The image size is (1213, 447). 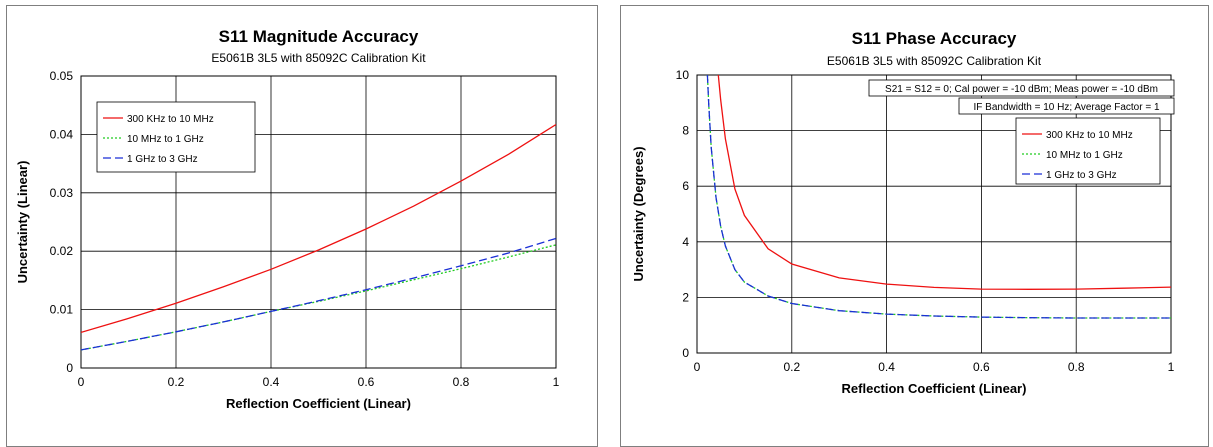 What do you see at coordinates (685, 186) in the screenshot?
I see `y-tick-label: 6` at bounding box center [685, 186].